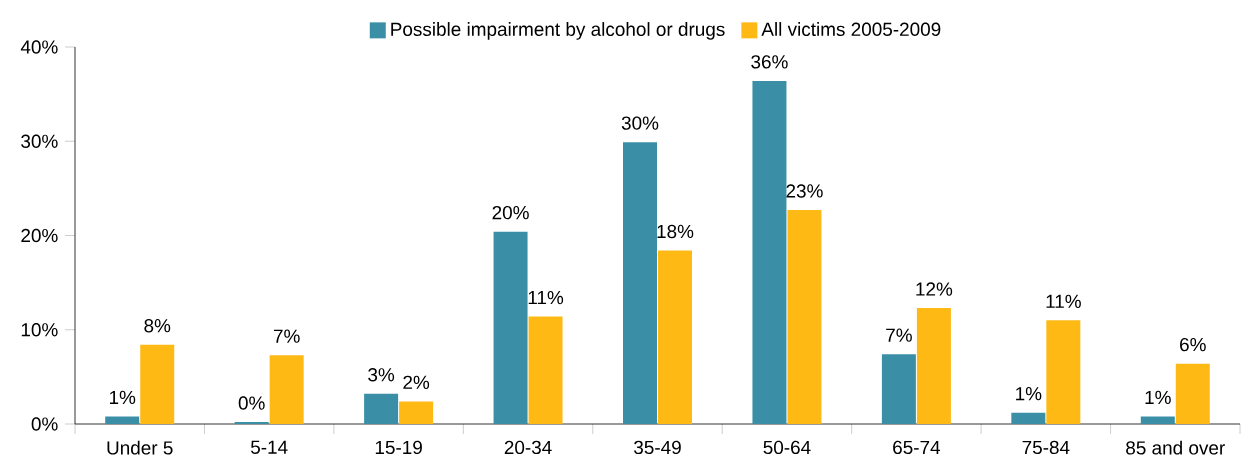 Image resolution: width=1245 pixels, height=470 pixels. Describe the element at coordinates (416, 382) in the screenshot. I see `data-label: 2%` at that location.